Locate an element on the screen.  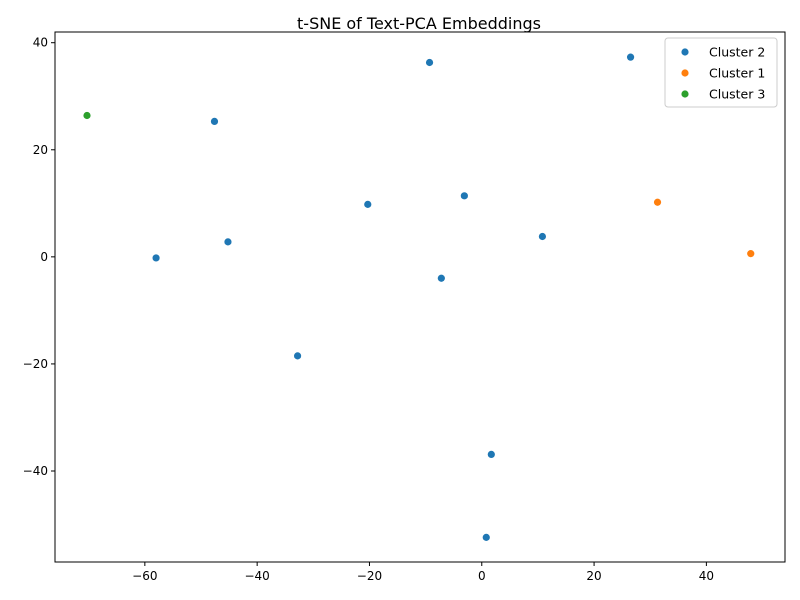
y-axis: −40 −20 0 20 40 is located at coordinates (39, 257).